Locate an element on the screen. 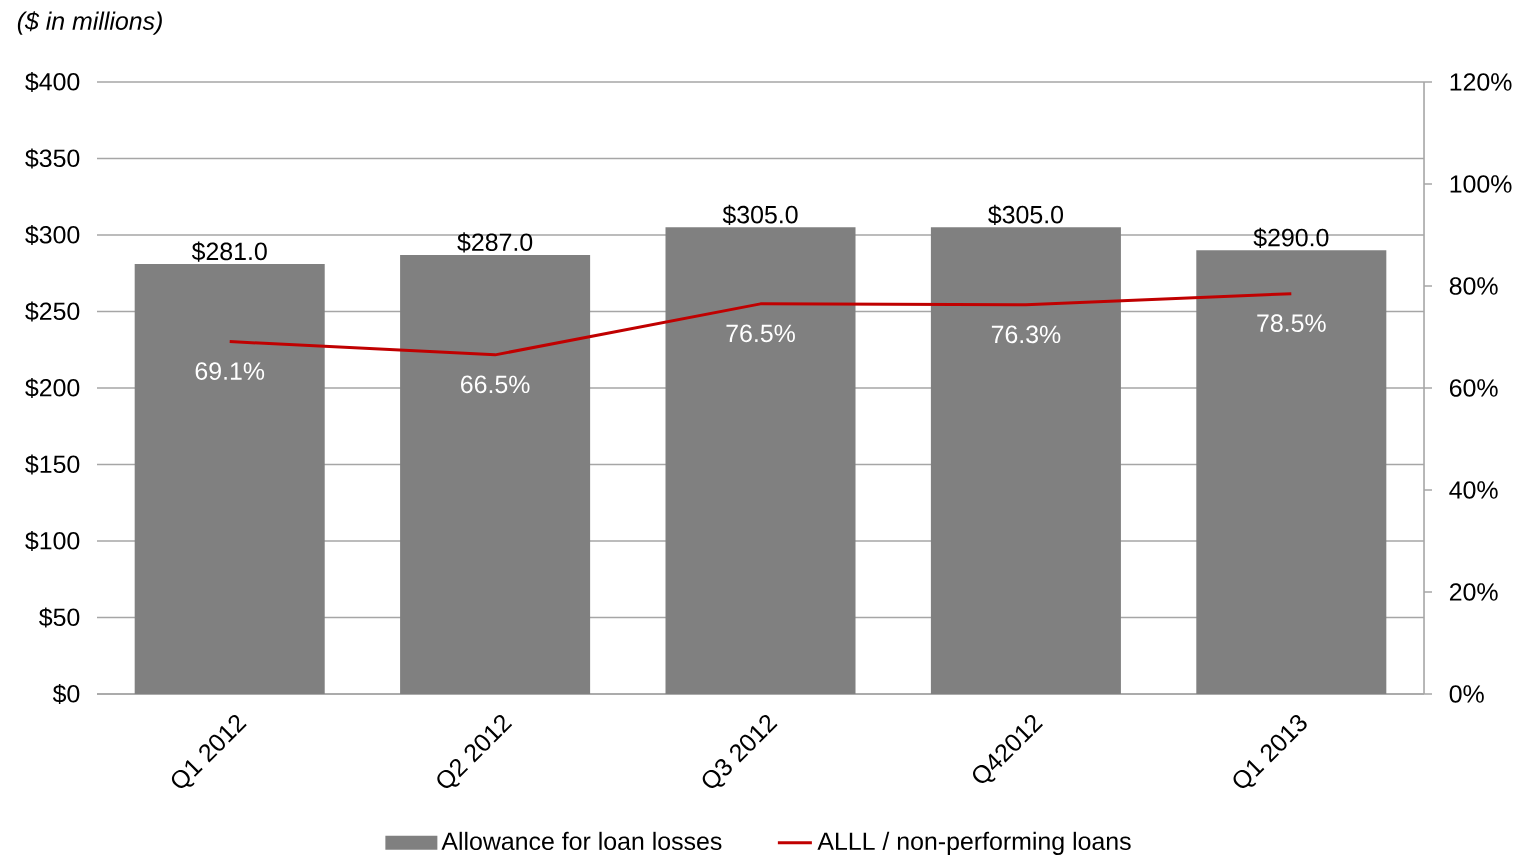  y-tick-label: $0 is located at coordinates (66, 694).